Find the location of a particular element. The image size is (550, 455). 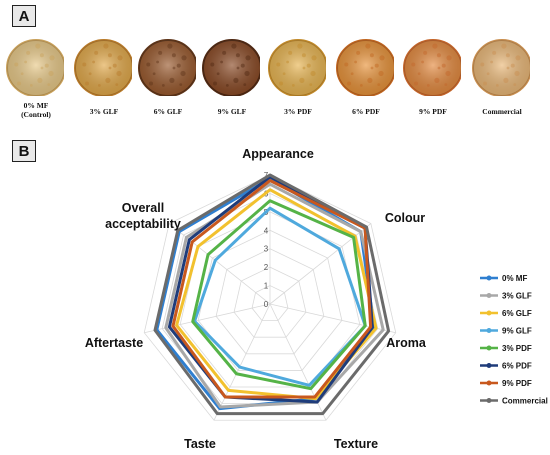

legend-label: 9% PDF is located at coordinates (517, 383).